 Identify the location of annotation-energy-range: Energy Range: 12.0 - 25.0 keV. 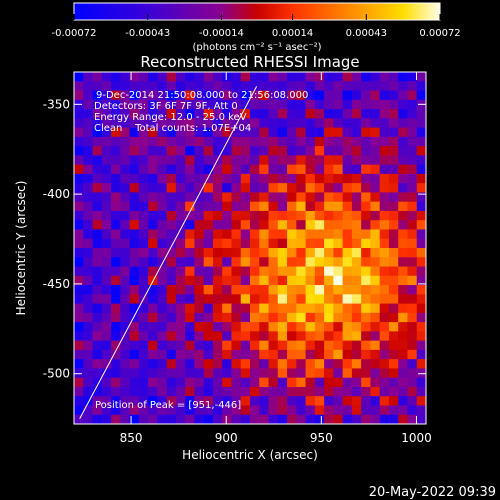
(170, 117).